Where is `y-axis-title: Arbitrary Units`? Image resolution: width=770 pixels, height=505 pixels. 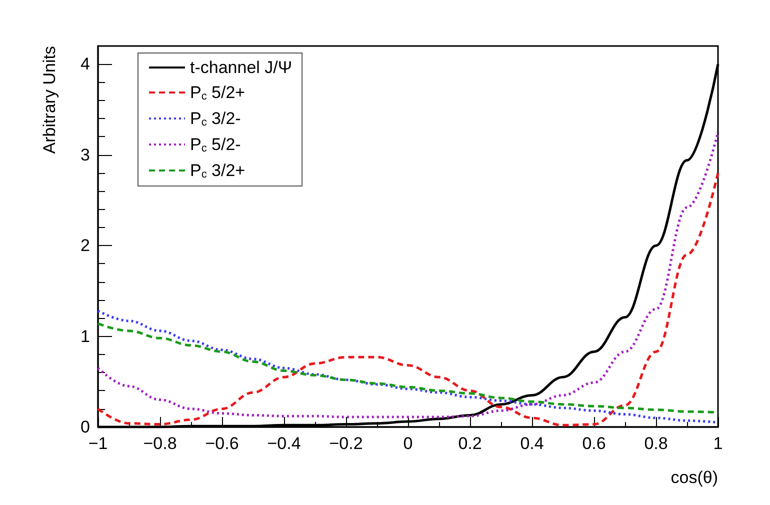
y-axis-title: Arbitrary Units is located at coordinates (49, 100).